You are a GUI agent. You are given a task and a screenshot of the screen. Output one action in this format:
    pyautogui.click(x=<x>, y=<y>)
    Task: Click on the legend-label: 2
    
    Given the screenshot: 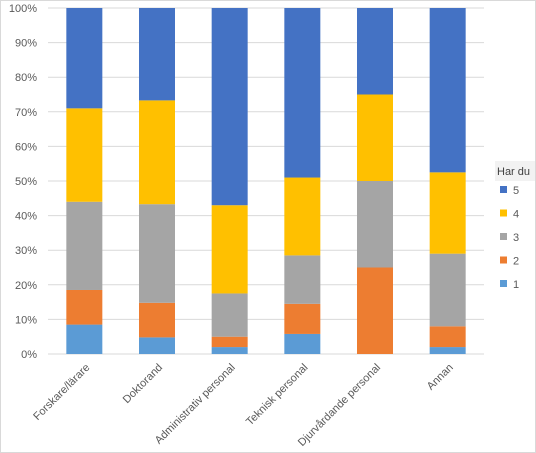 What is the action you would take?
    pyautogui.click(x=516, y=262)
    